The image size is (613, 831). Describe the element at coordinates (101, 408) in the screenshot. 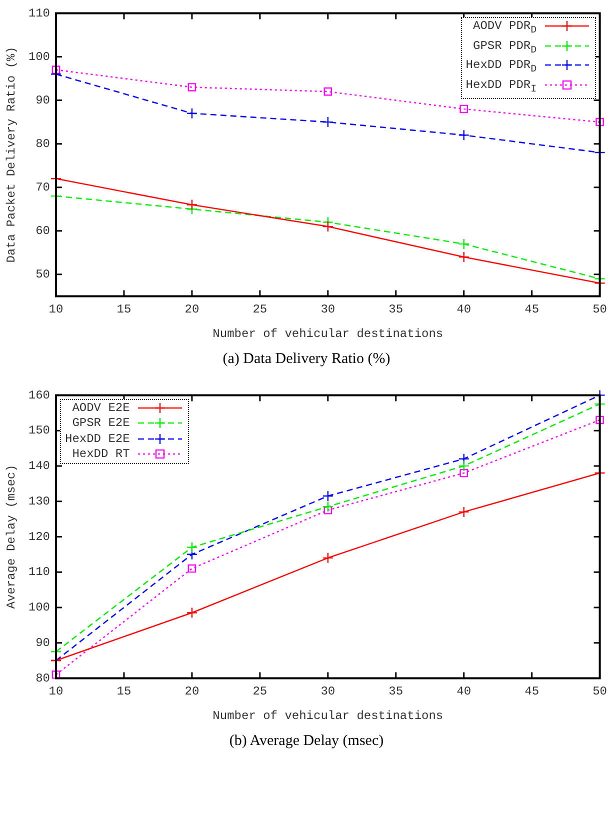

I see `legend-label: AODV E2E` at that location.